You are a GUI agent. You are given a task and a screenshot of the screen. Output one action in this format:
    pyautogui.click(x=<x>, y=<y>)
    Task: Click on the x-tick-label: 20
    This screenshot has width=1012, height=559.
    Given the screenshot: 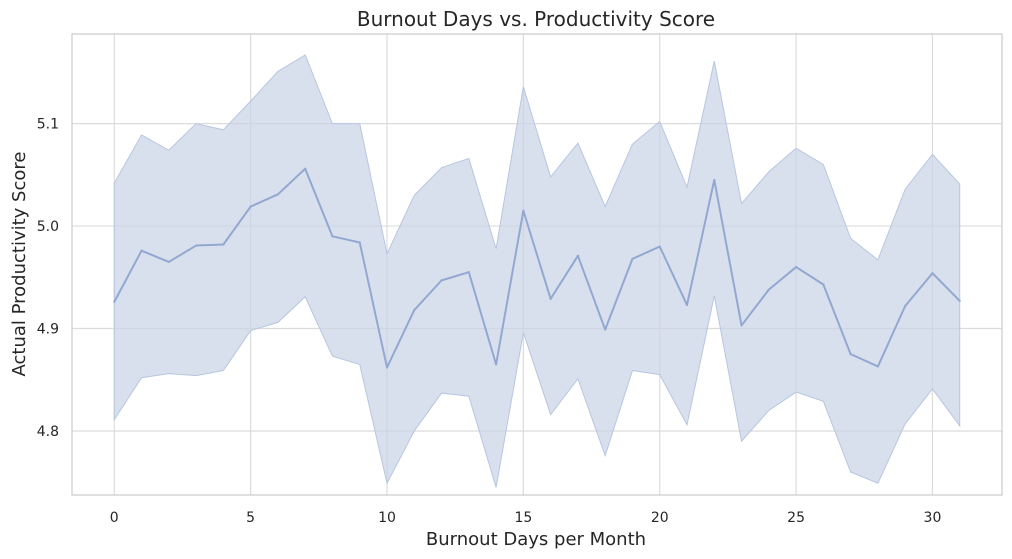 What is the action you would take?
    pyautogui.click(x=660, y=518)
    